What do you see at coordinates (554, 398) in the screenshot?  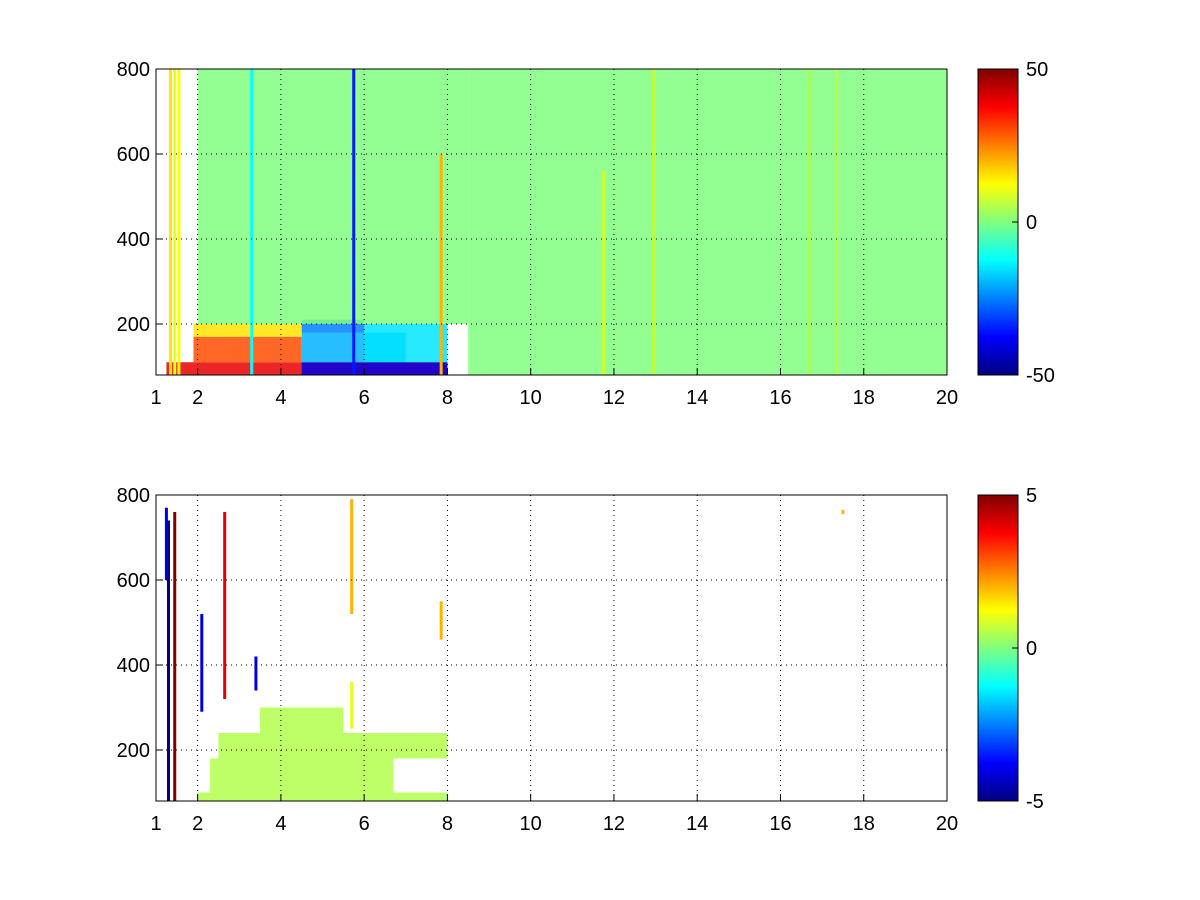 I see `top-heatmap-x-tick-labels: 1 2 4 6 8 10 12 14 16 18 20` at bounding box center [554, 398].